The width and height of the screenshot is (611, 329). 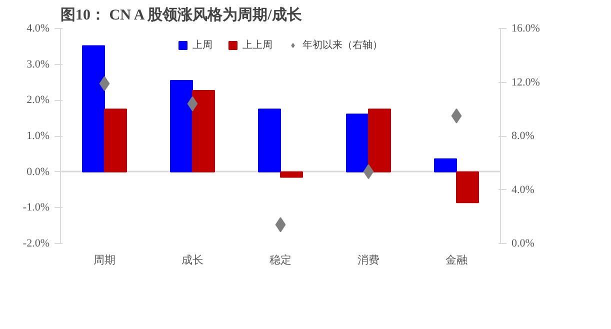 What do you see at coordinates (523, 136) in the screenshot?
I see `y2-tick-label: 8.0%` at bounding box center [523, 136].